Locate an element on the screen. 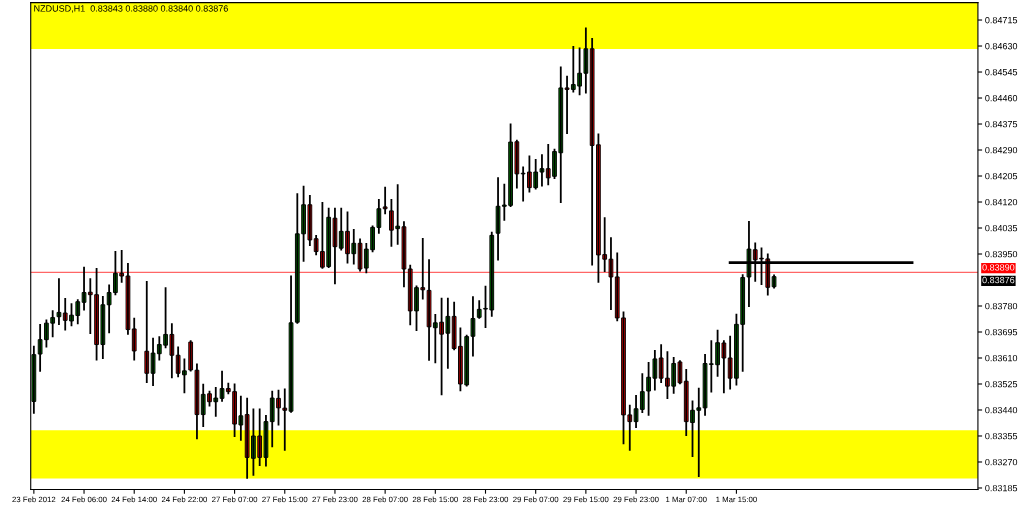 The image size is (1024, 518). y-tick-label: 0.84205 is located at coordinates (1001, 176).